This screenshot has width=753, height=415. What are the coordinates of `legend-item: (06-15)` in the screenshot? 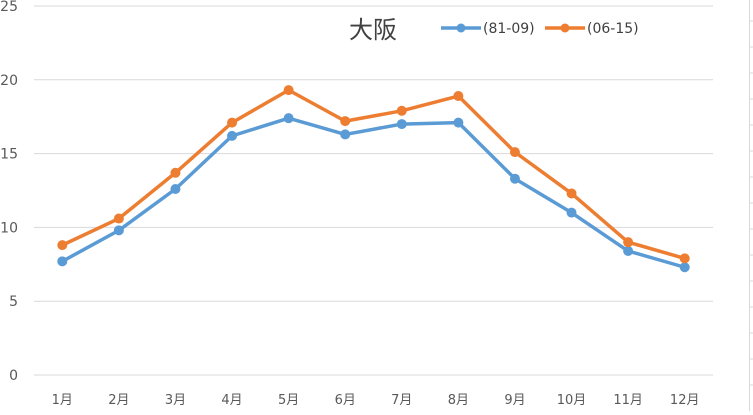 It's located at (592, 29).